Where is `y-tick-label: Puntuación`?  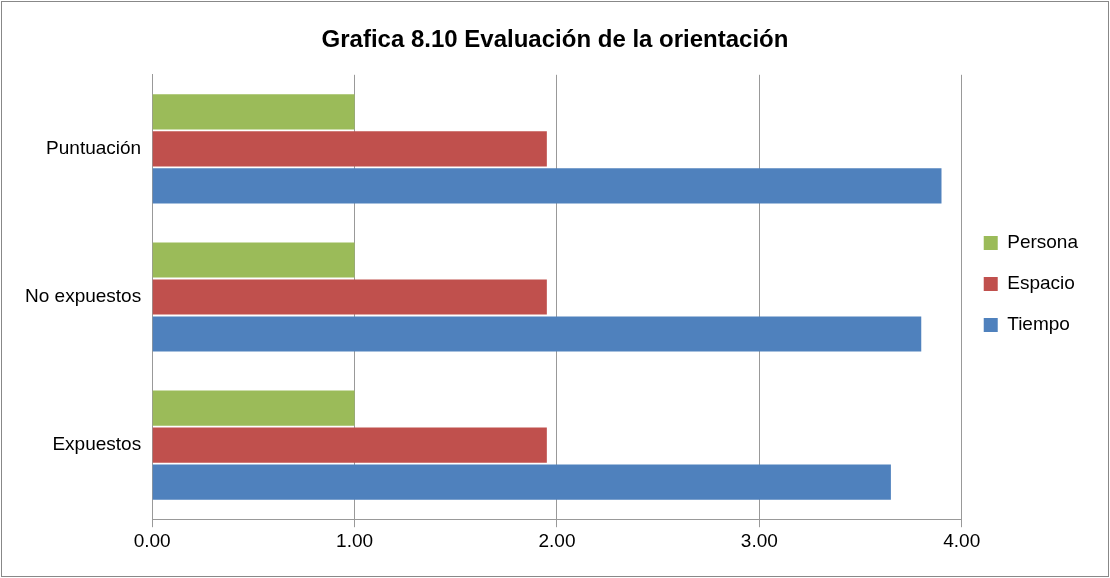 y-tick-label: Puntuación is located at coordinates (94, 148).